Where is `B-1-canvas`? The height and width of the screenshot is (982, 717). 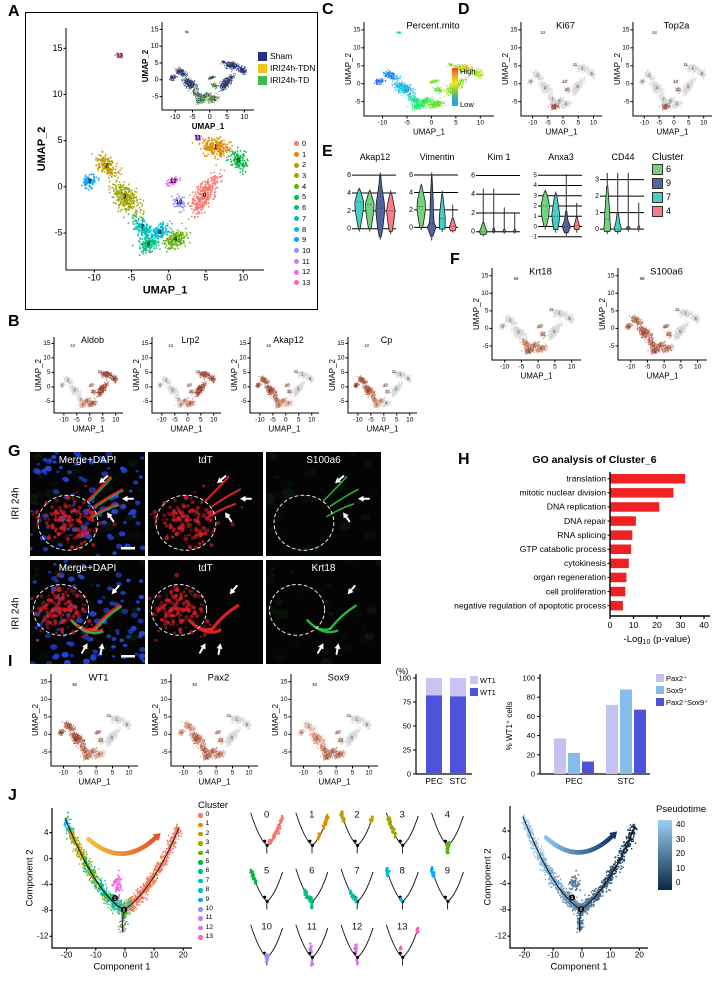
B-1-canvas is located at coordinates (176, 382).